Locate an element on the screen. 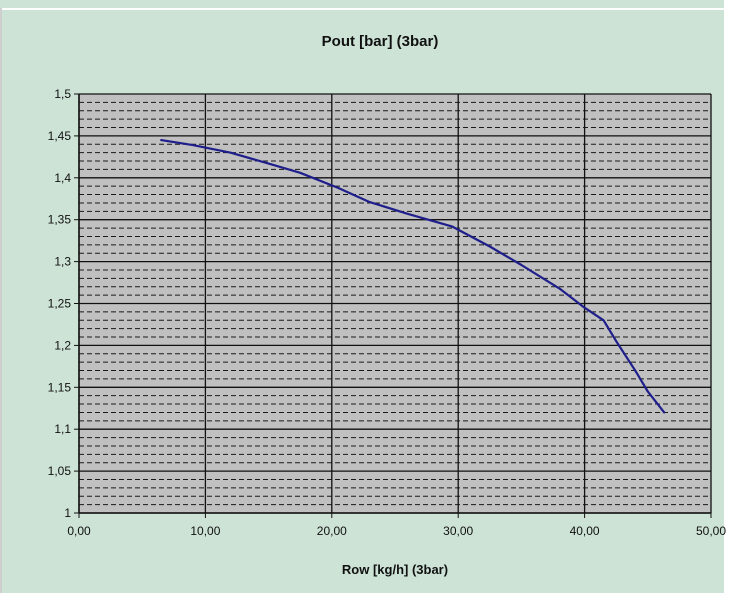 The image size is (729, 593). y-tick-label: 1,3 is located at coordinates (62, 262).